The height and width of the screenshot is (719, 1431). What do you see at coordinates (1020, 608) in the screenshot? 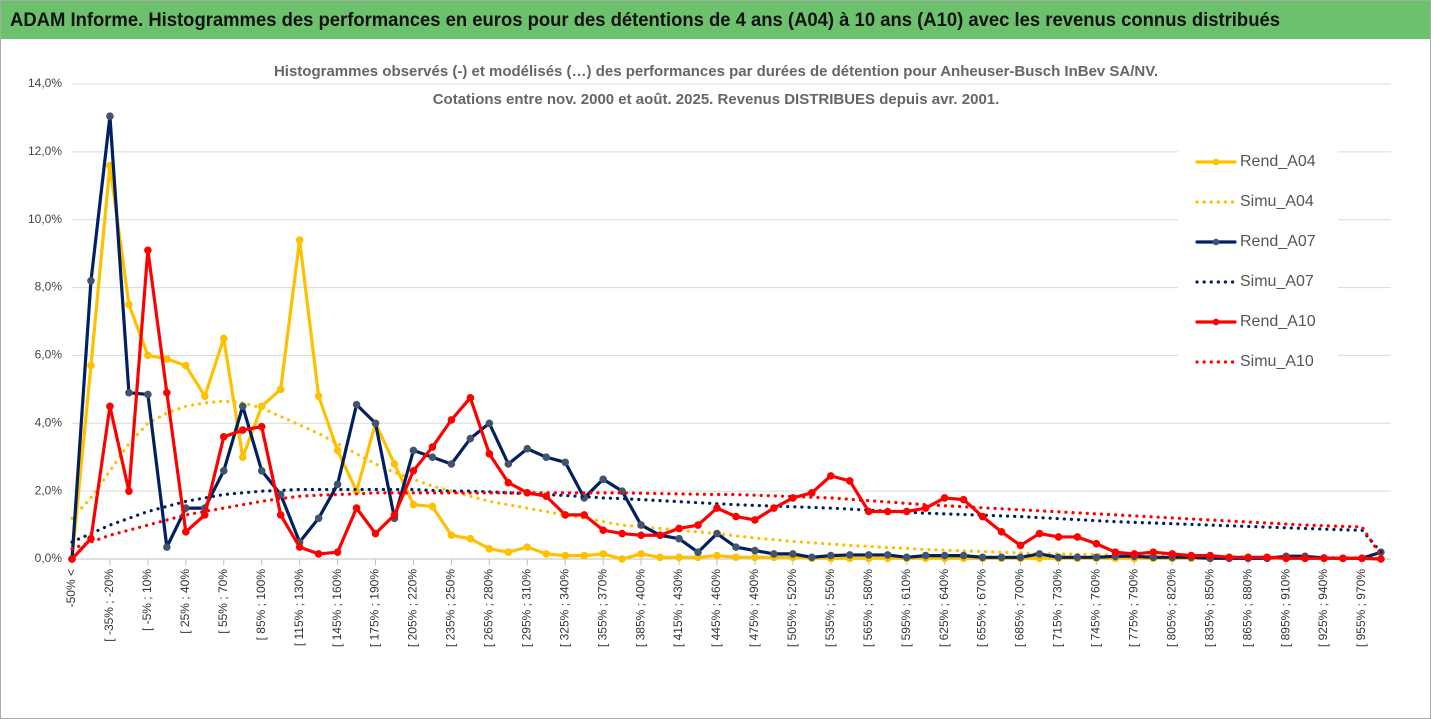
I see `x-tick-label: [ 685% ; 700%` at bounding box center [1020, 608].